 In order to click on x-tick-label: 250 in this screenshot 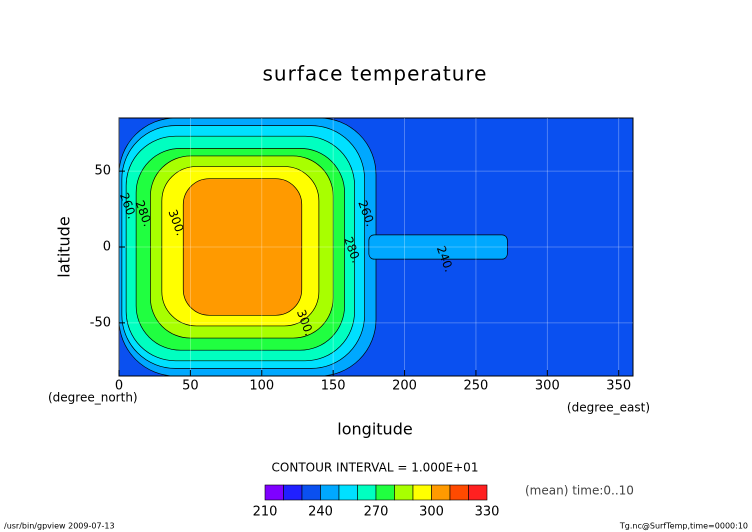, I will do `click(476, 386)`.